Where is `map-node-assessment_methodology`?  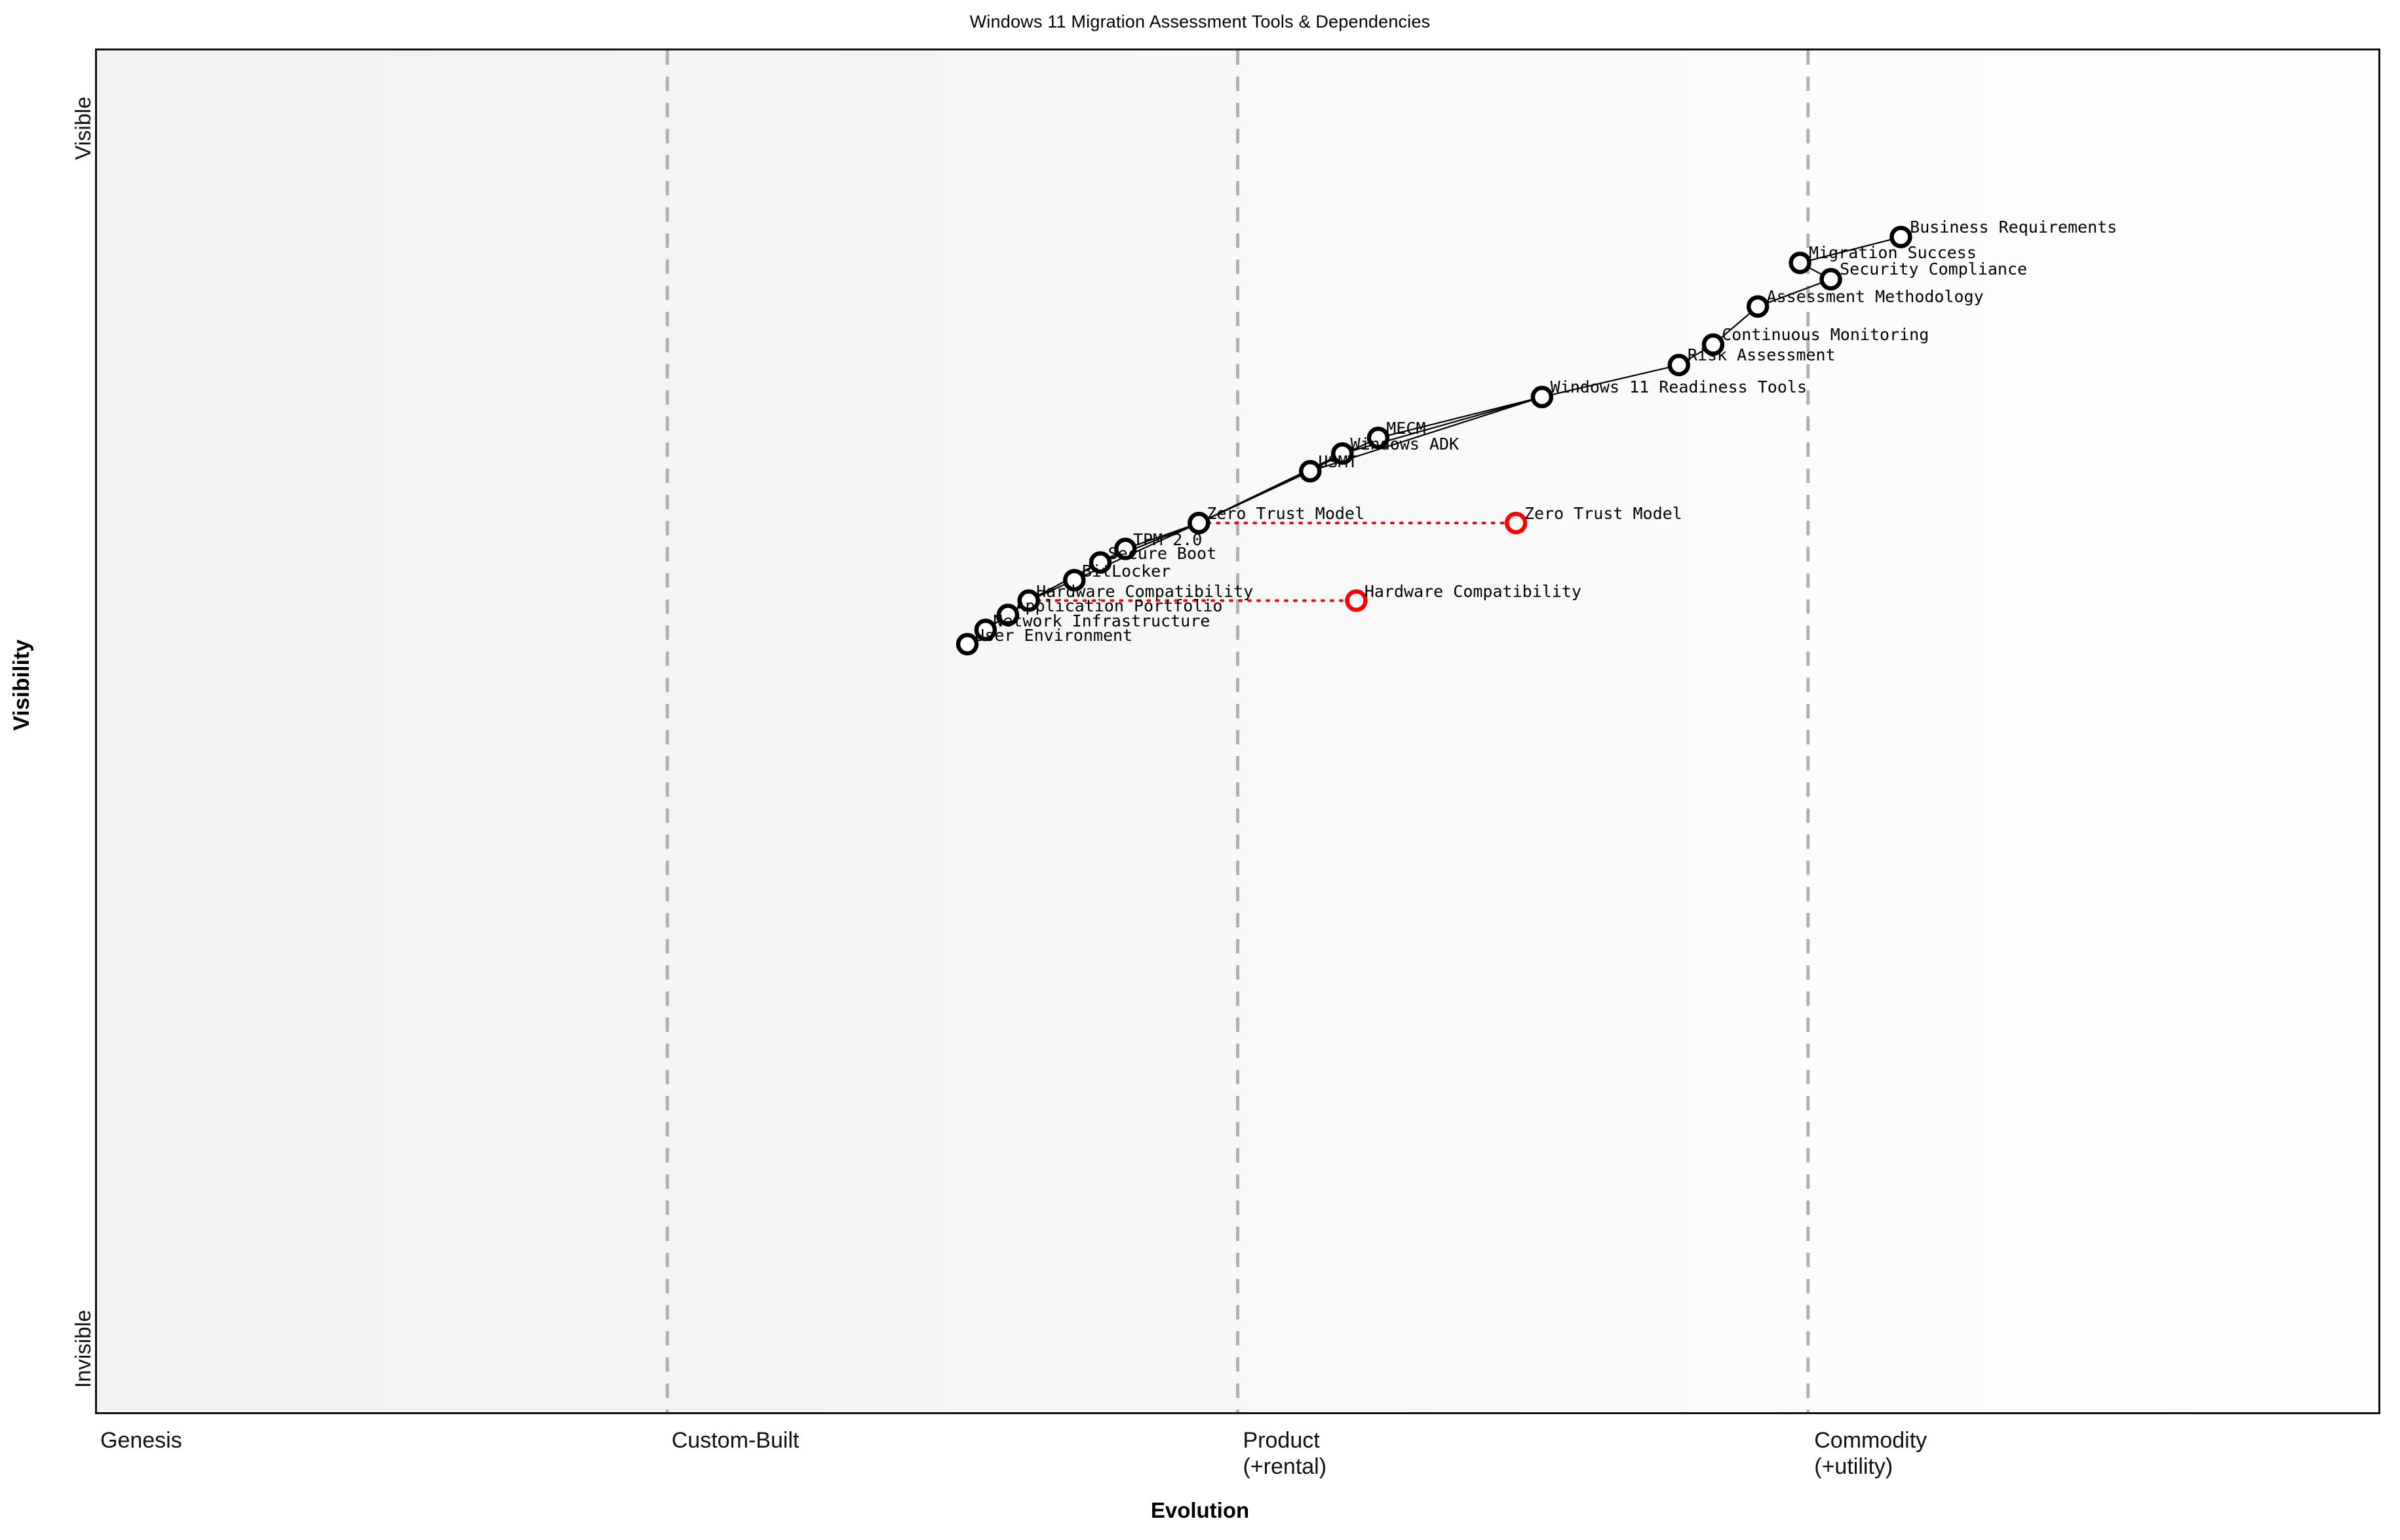 map-node-assessment_methodology is located at coordinates (1758, 306).